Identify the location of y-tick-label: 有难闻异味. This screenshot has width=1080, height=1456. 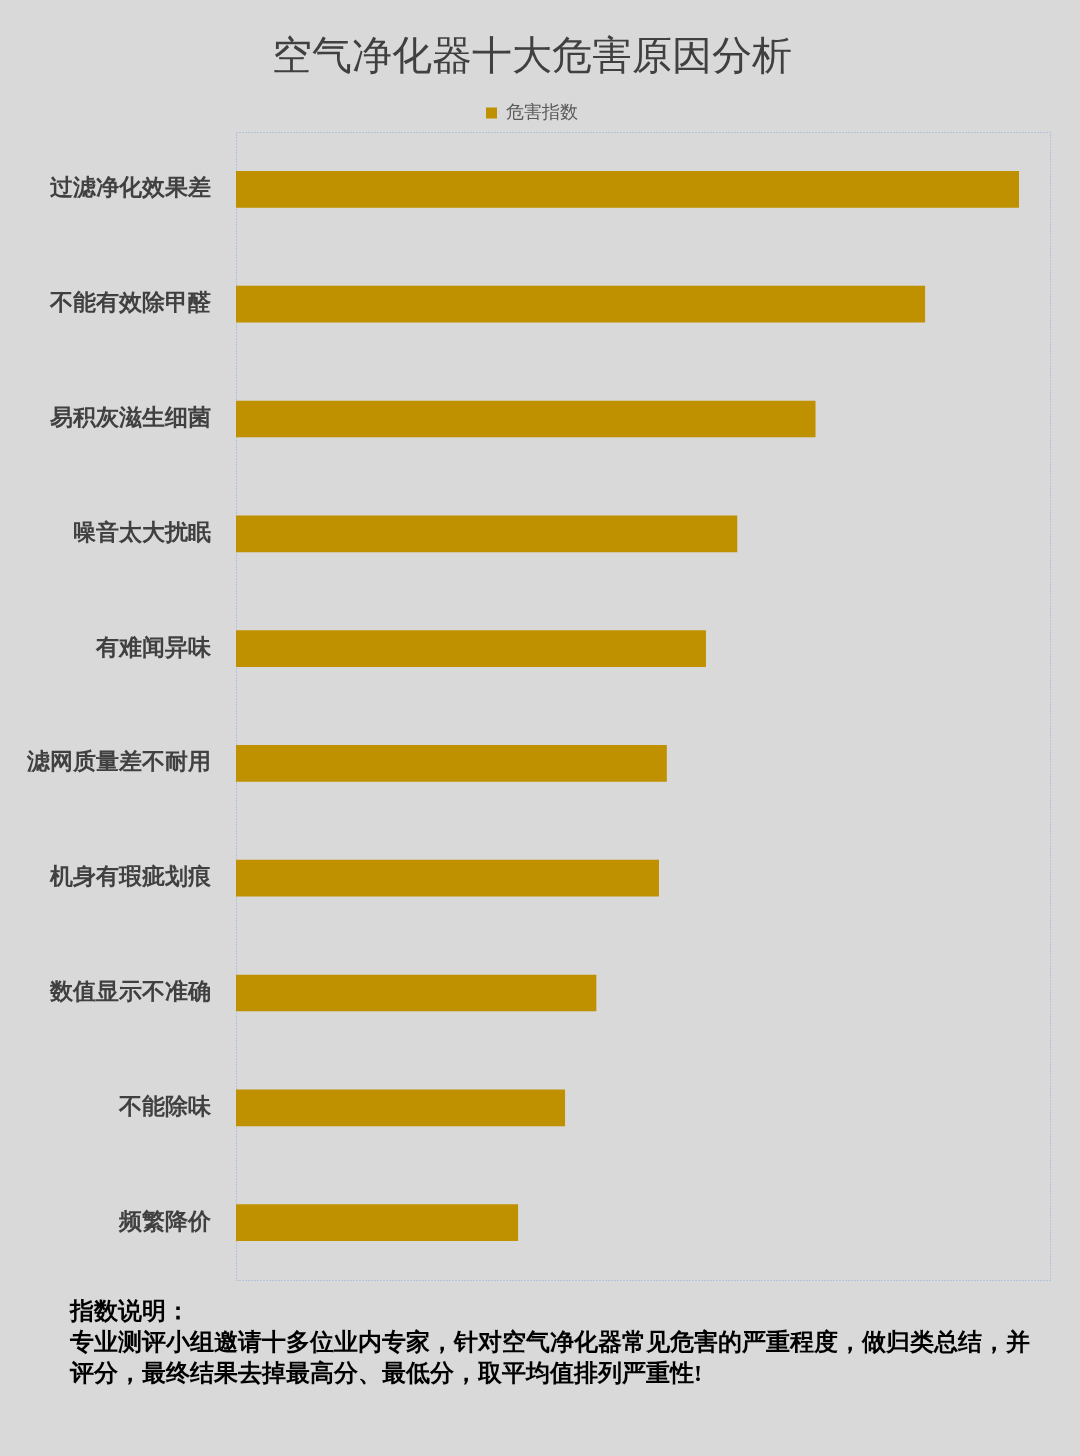
(153, 646).